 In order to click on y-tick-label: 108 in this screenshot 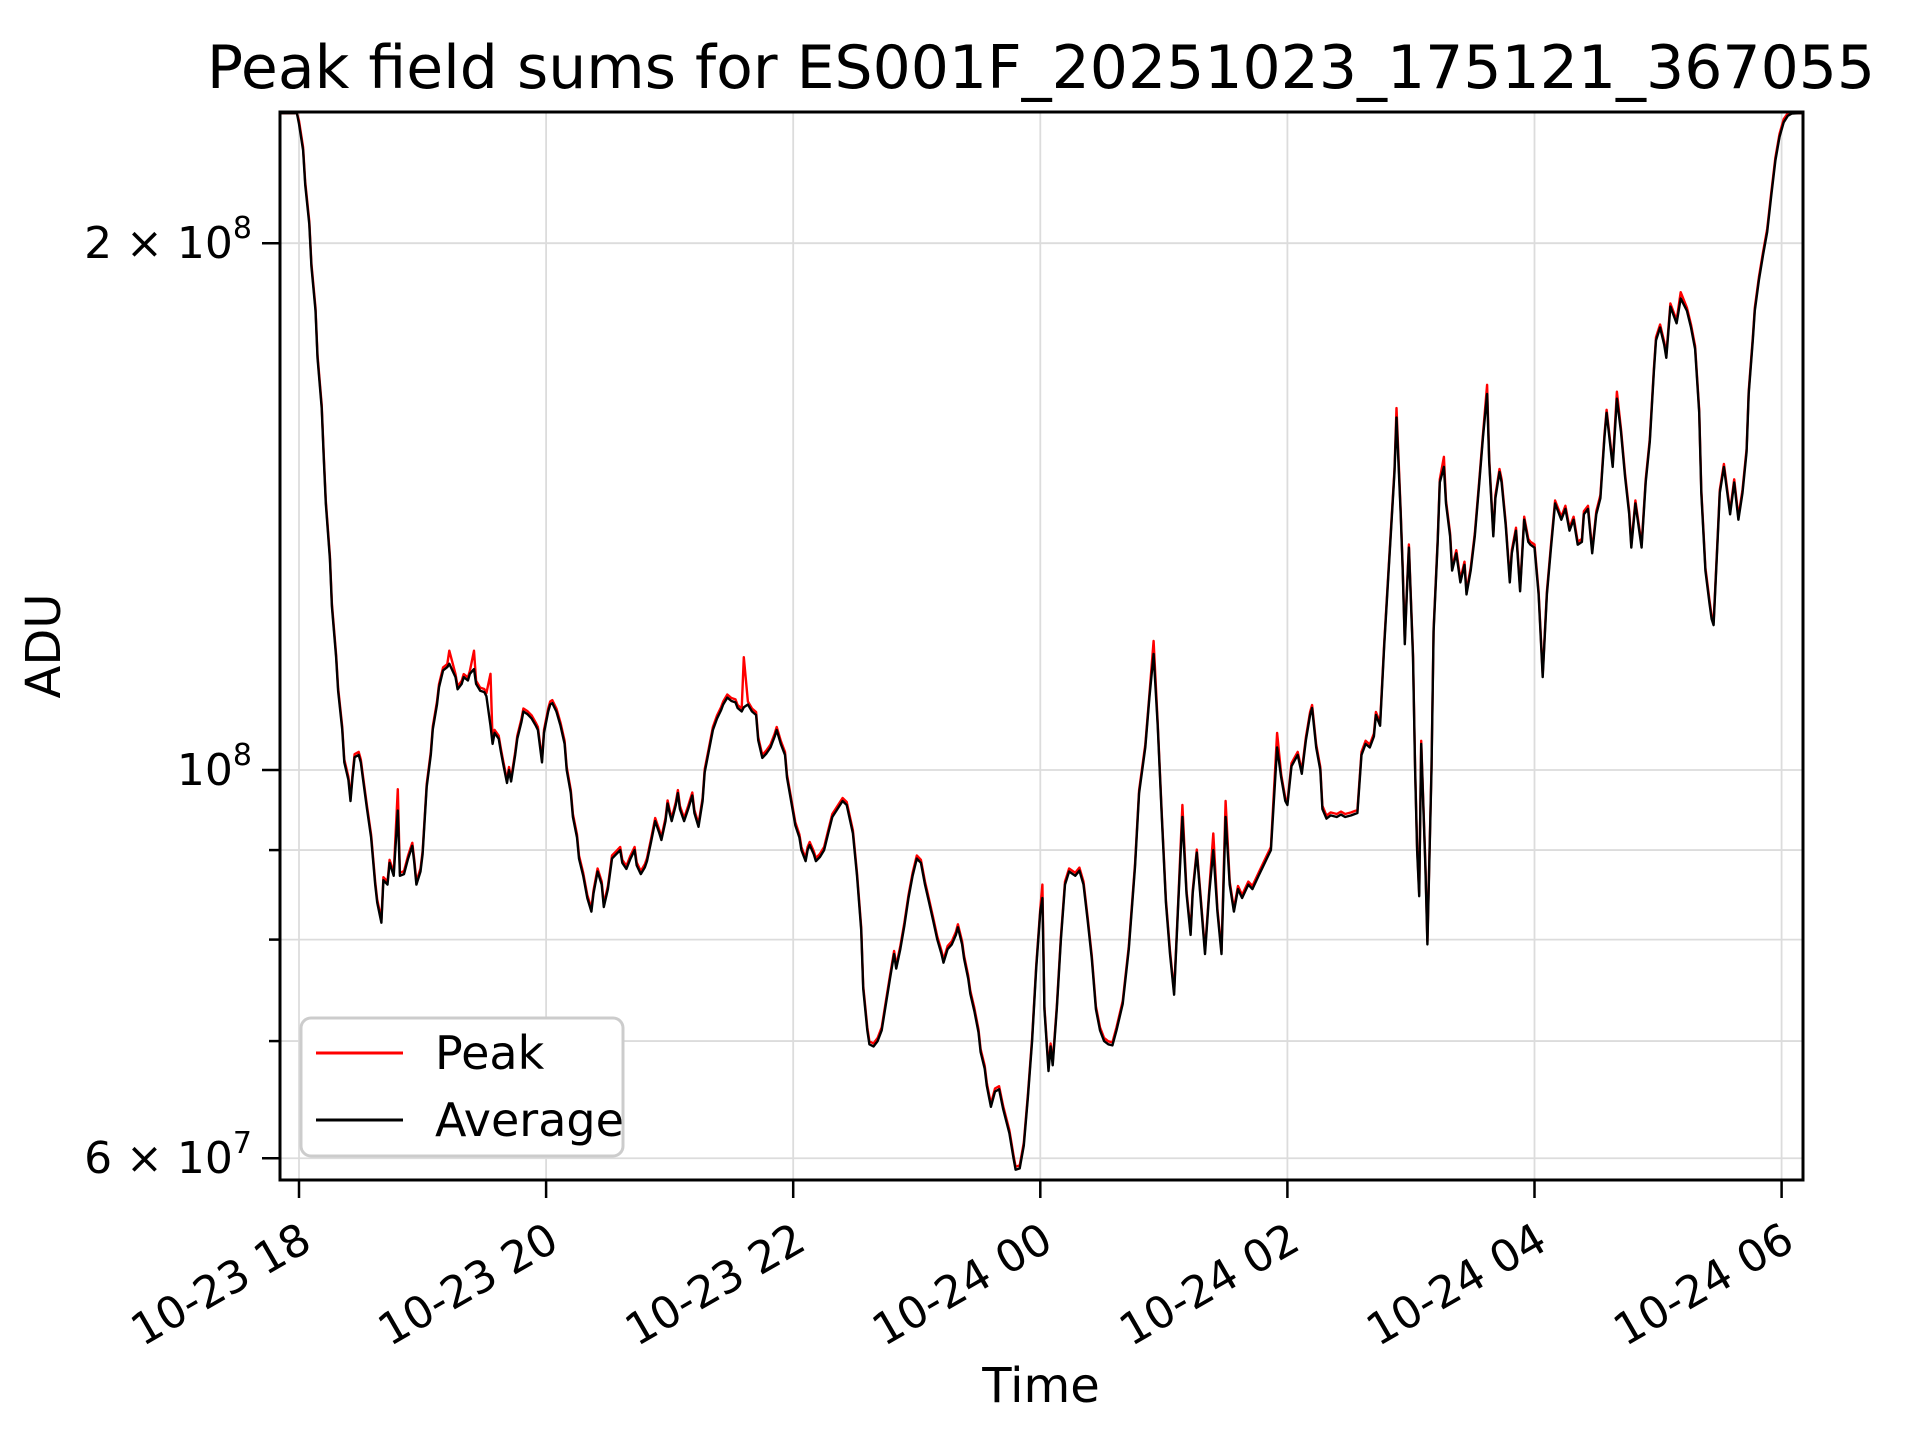, I will do `click(214, 767)`.